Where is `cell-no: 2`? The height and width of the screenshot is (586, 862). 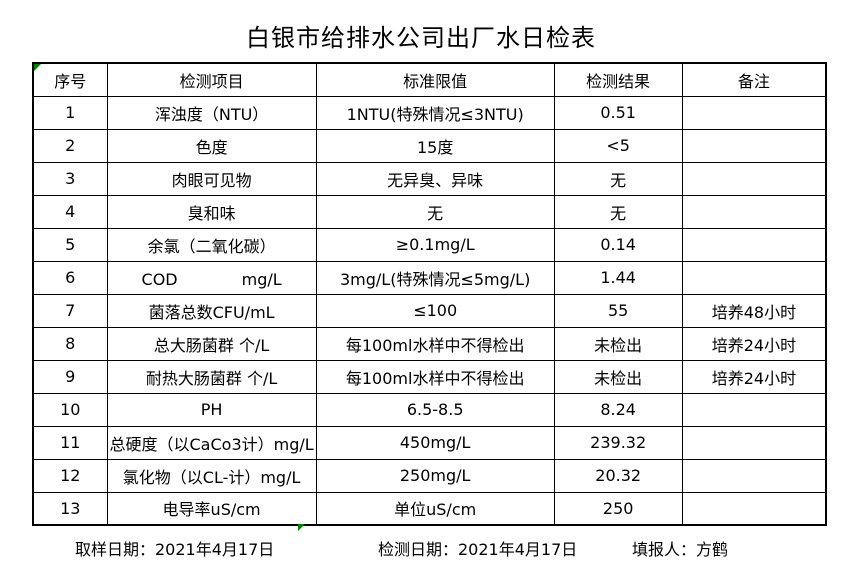 cell-no: 2 is located at coordinates (70, 145).